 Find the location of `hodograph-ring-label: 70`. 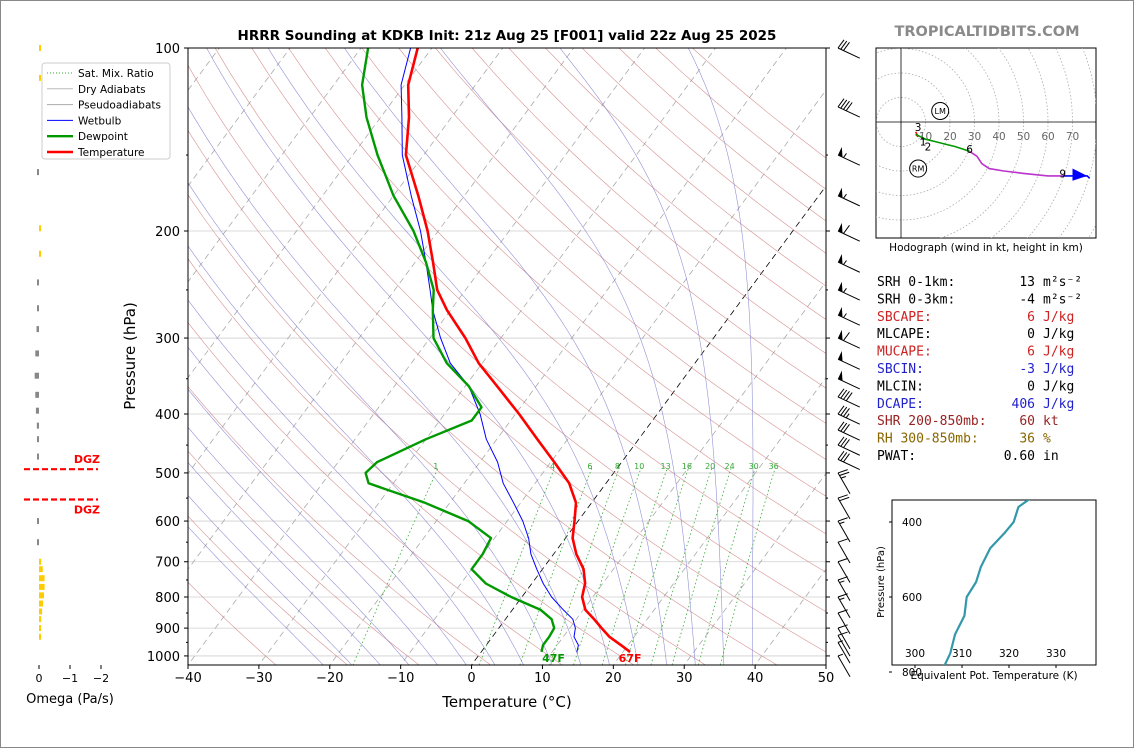

hodograph-ring-label: 70 is located at coordinates (1072, 137).